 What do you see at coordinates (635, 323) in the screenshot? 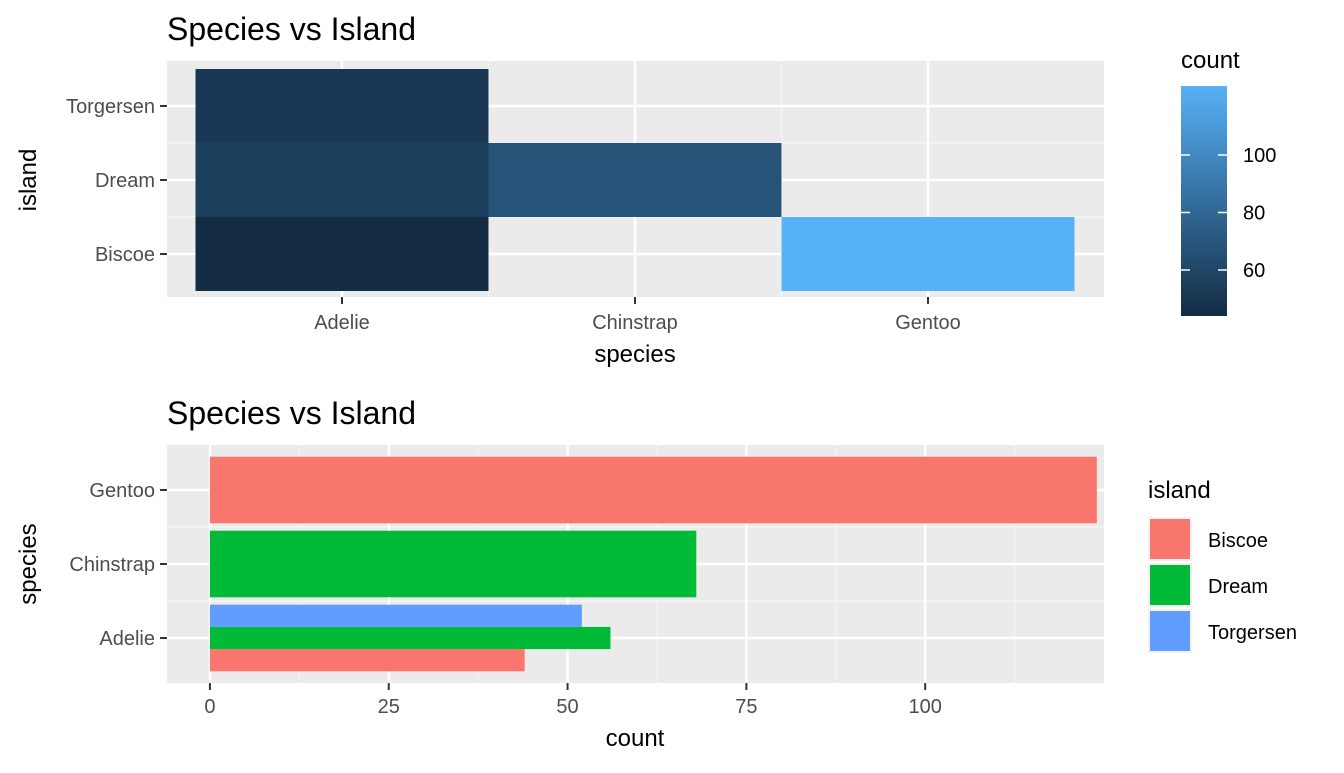
I see `heatmap-x-tick-label: Chinstrap` at bounding box center [635, 323].